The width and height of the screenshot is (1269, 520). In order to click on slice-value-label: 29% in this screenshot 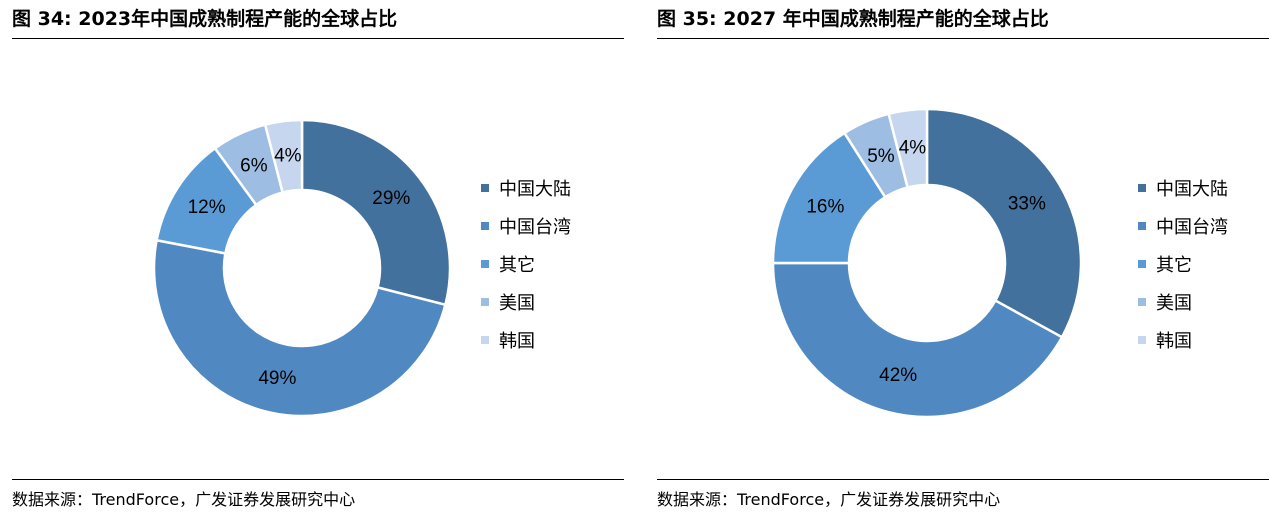, I will do `click(391, 198)`.